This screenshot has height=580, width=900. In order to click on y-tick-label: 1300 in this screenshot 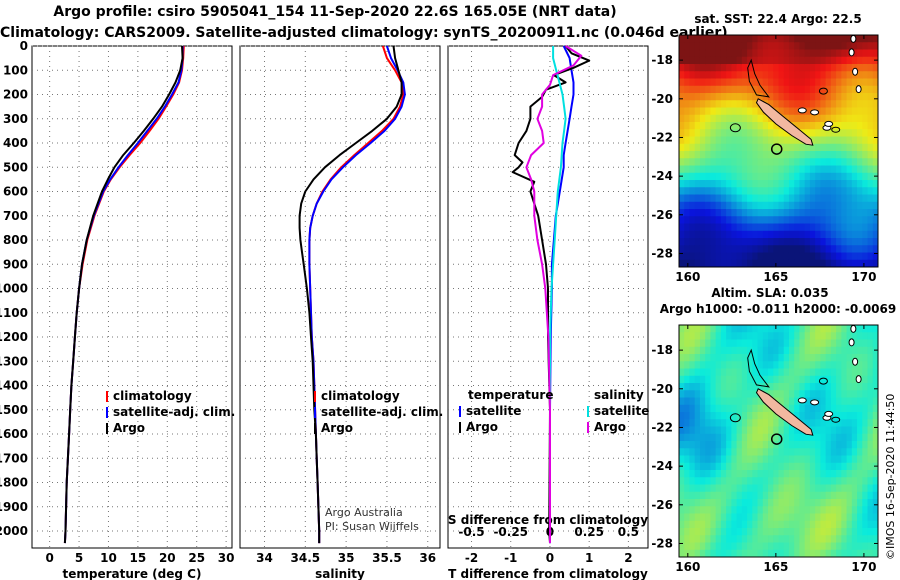, I will do `click(14, 361)`.